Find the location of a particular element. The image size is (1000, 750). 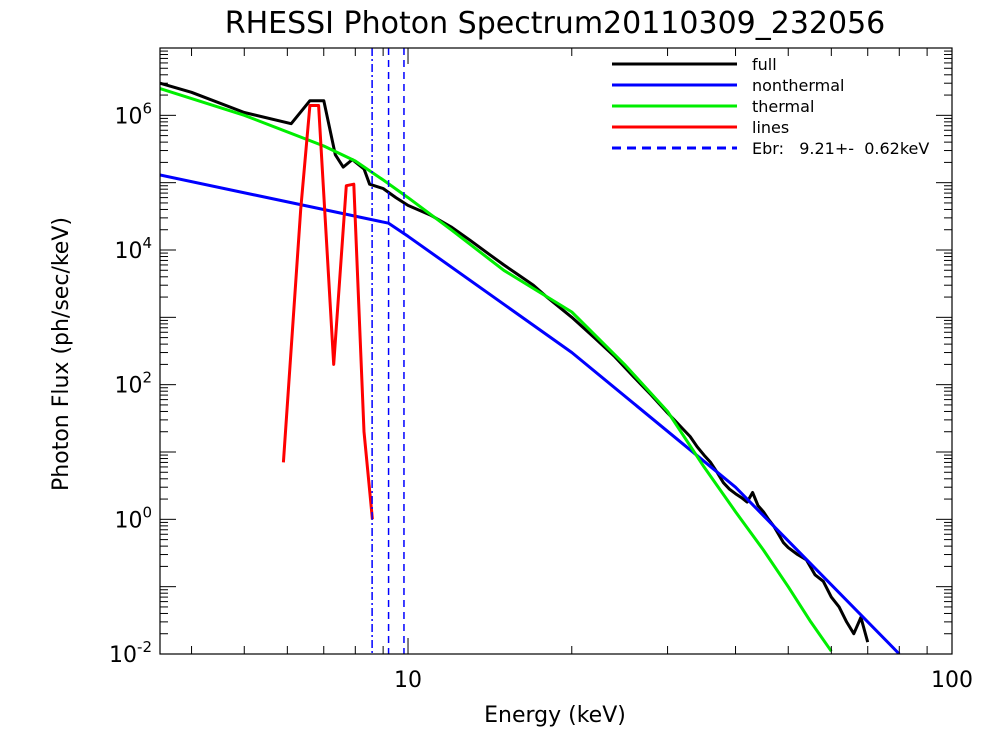

y-tick-label: 10⁴ is located at coordinates (133, 249).